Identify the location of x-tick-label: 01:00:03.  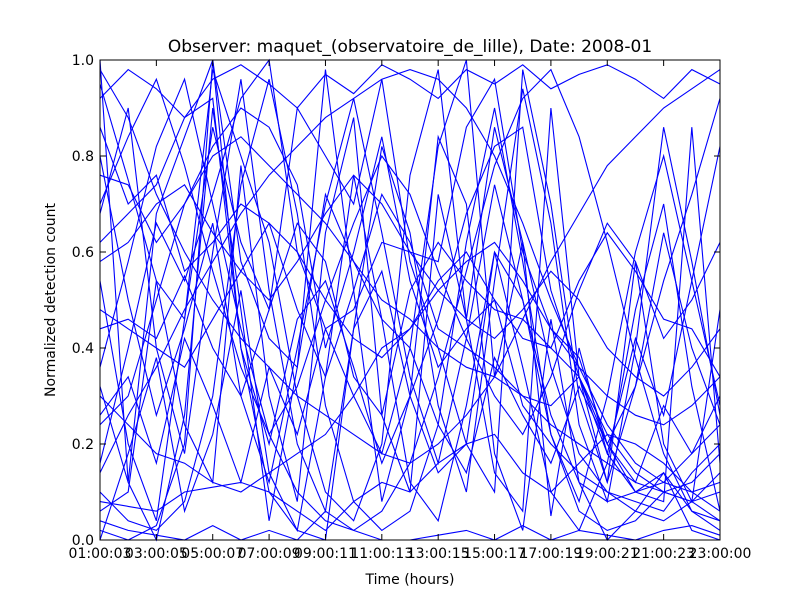
(100, 554).